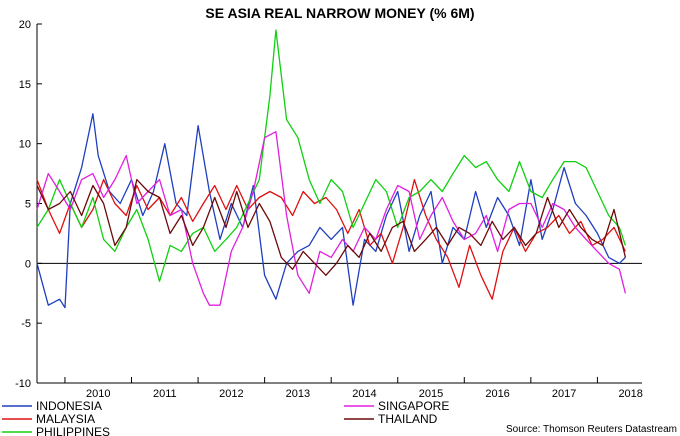 The width and height of the screenshot is (680, 436). Describe the element at coordinates (298, 394) in the screenshot. I see `x-tick-label: 2013` at that location.